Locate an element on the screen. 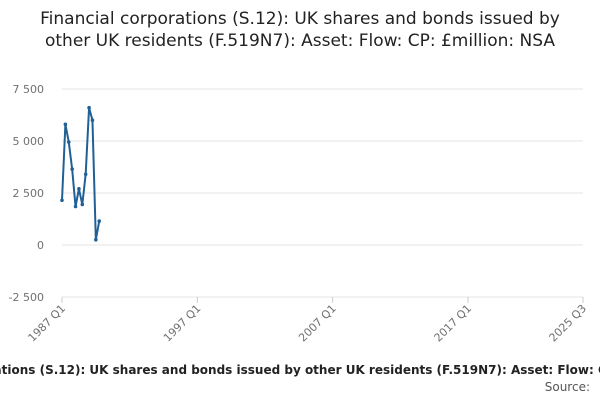  series-line is located at coordinates (81, 173).